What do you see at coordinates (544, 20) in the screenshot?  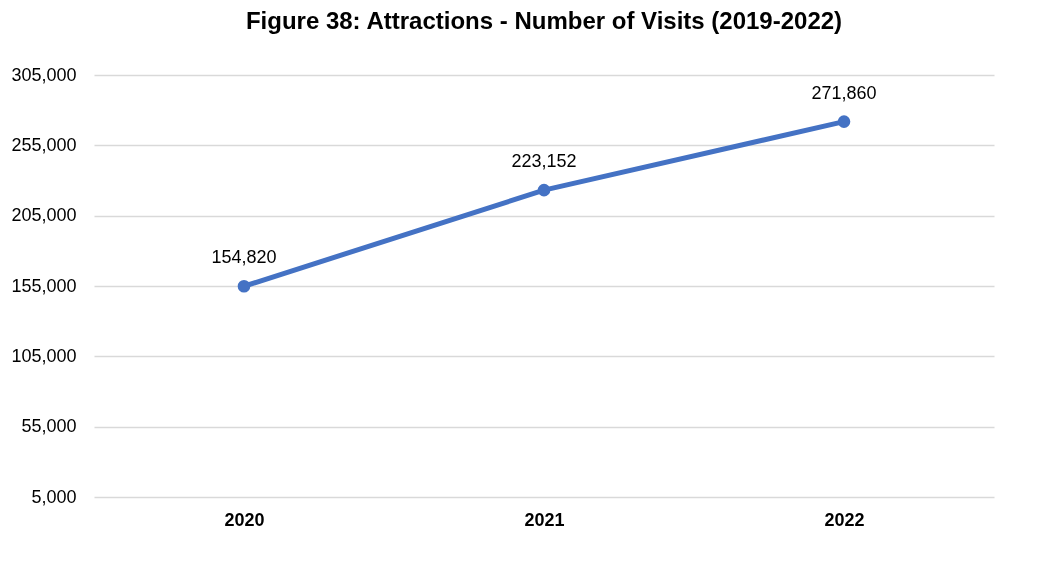 I see `chart-title: Figure 38: Attractions - Number of Visits (2019-2022)` at bounding box center [544, 20].